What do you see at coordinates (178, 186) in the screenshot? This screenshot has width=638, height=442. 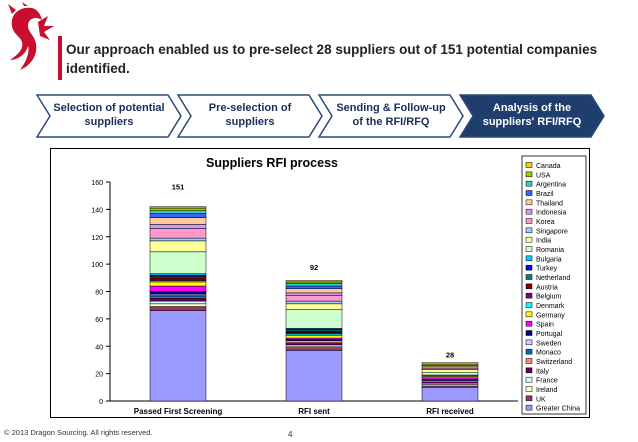 I see `bar-total-label: 151` at bounding box center [178, 186].